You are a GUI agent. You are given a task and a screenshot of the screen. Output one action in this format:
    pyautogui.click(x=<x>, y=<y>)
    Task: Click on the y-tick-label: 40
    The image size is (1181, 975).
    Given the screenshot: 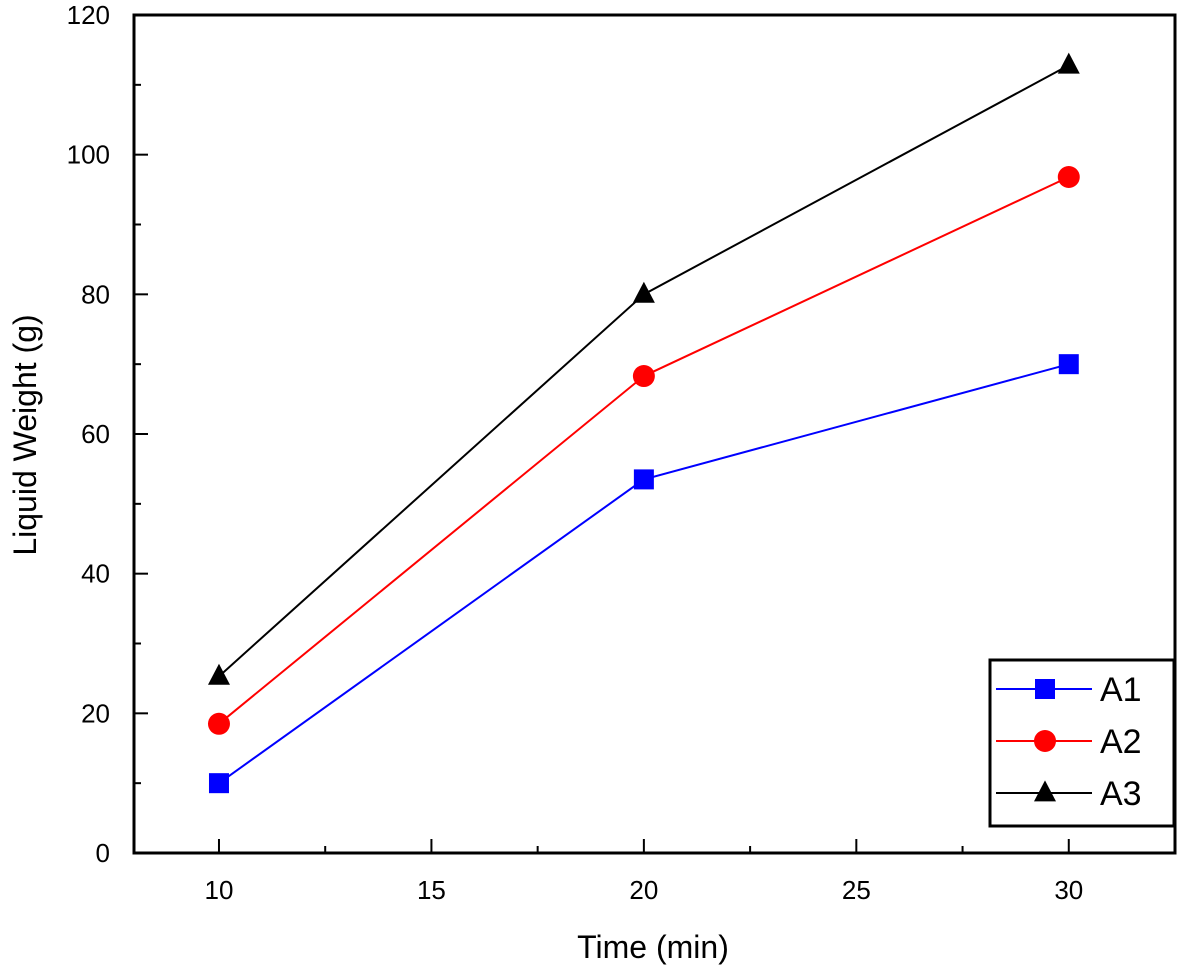 What is the action you would take?
    pyautogui.click(x=95, y=574)
    